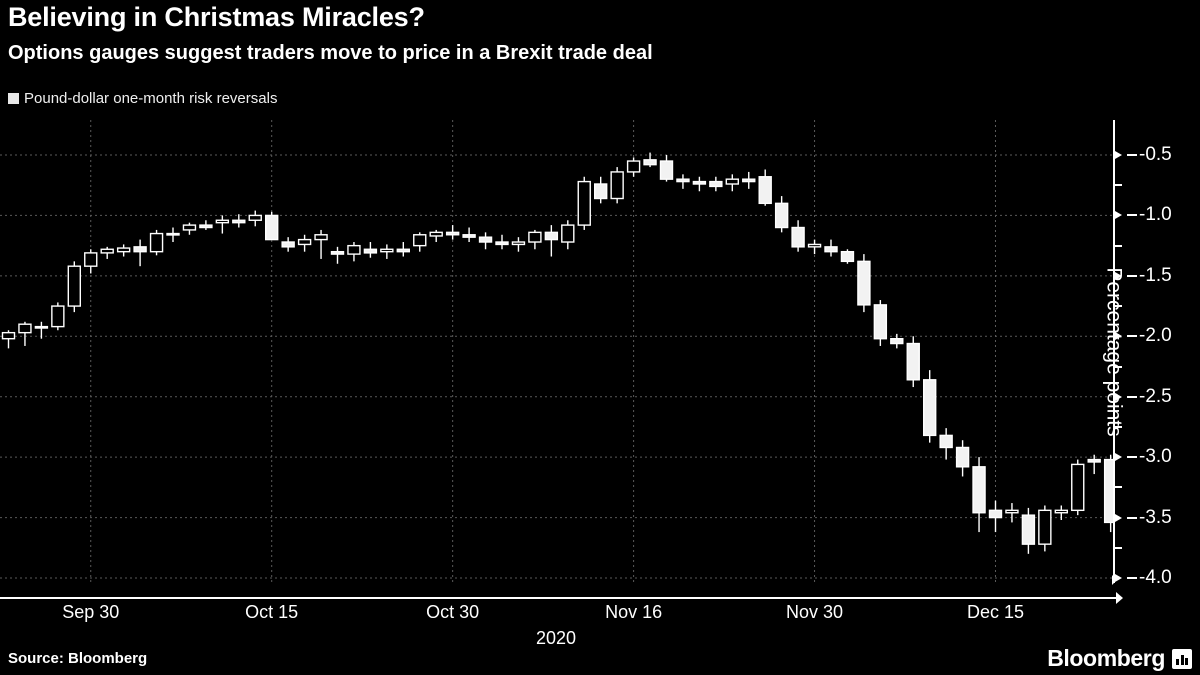  What do you see at coordinates (1155, 577) in the screenshot?
I see `y-tick-label: -4.0` at bounding box center [1155, 577].